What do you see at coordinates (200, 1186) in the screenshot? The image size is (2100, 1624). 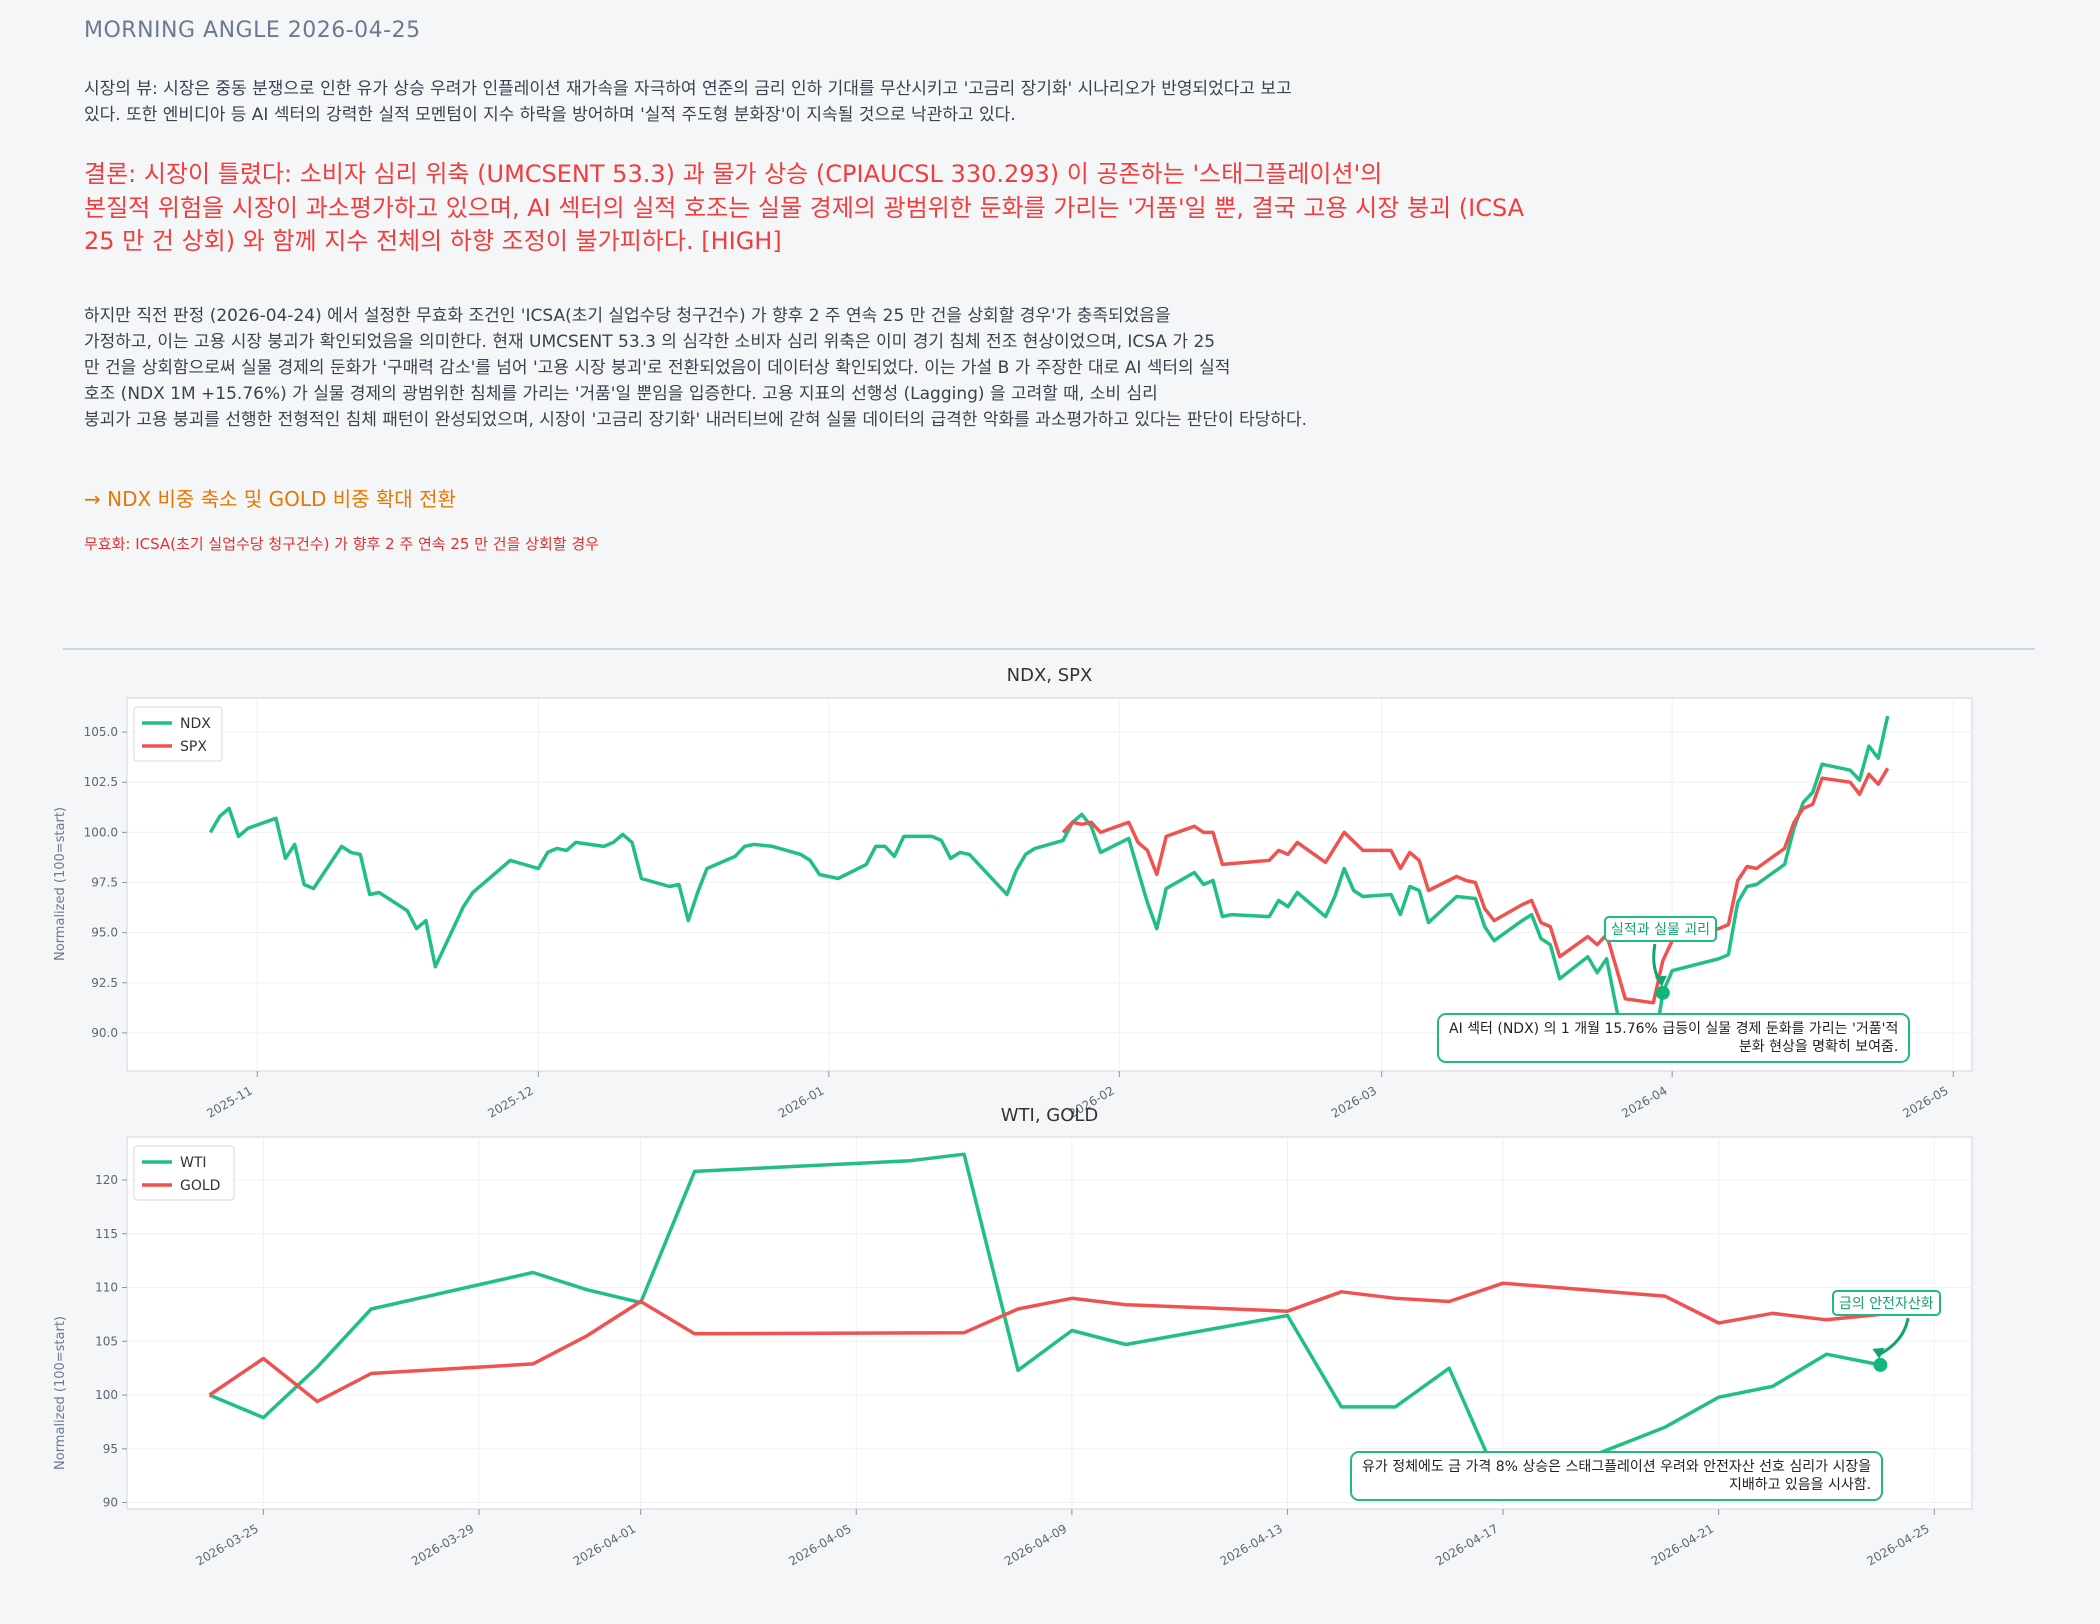 I see `legend-label-gold: GOLD` at bounding box center [200, 1186].